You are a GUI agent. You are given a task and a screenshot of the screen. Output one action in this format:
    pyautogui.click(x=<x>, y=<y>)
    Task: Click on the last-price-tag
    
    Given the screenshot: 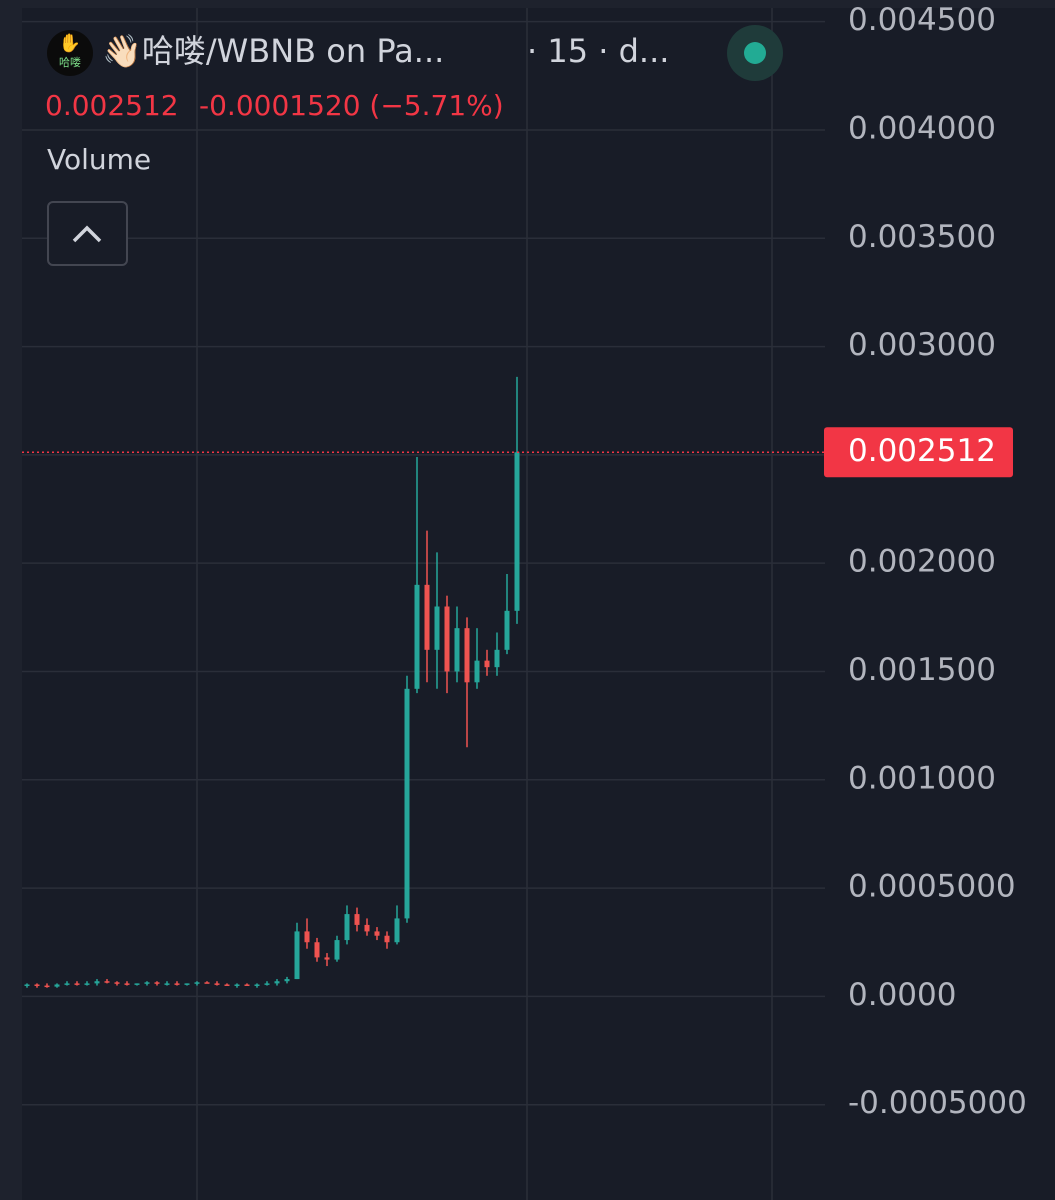 What is the action you would take?
    pyautogui.click(x=918, y=452)
    